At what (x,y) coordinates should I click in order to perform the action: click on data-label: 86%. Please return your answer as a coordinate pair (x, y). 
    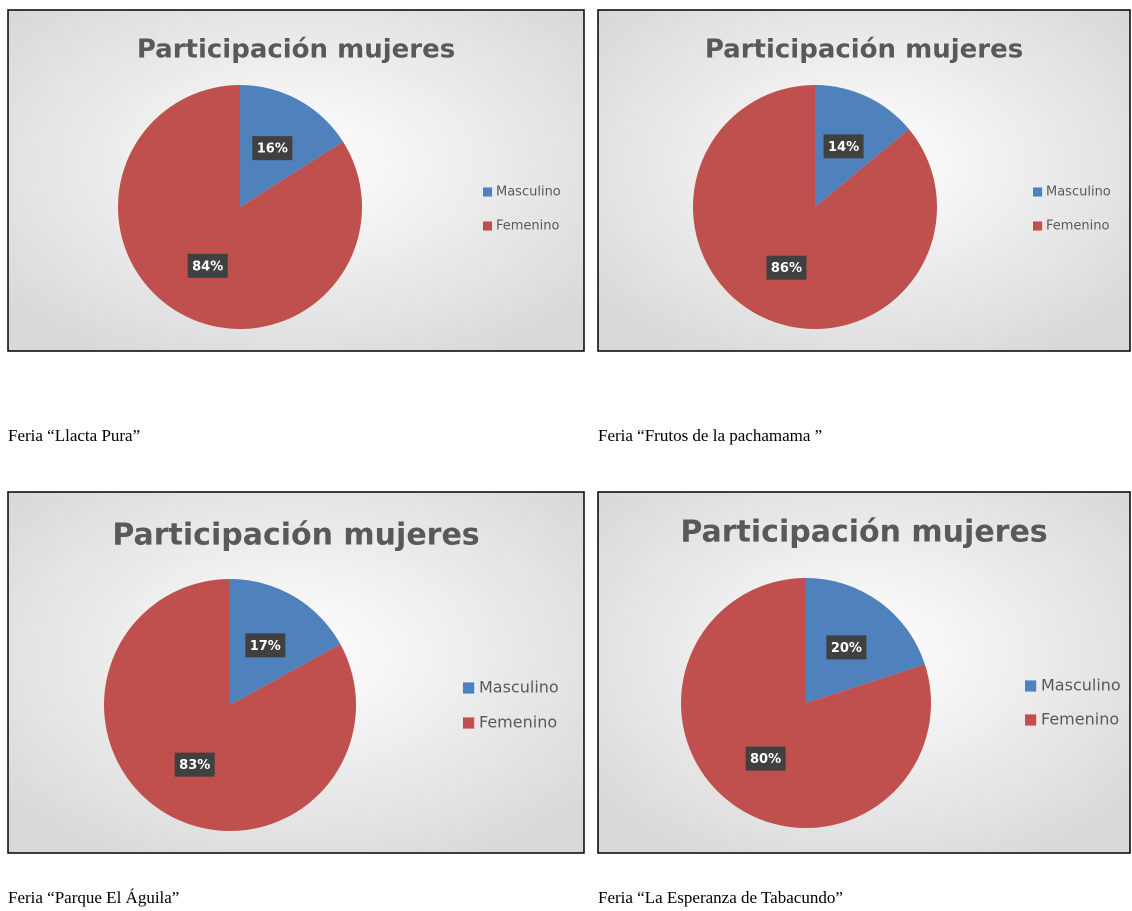
    Looking at the image, I should click on (786, 268).